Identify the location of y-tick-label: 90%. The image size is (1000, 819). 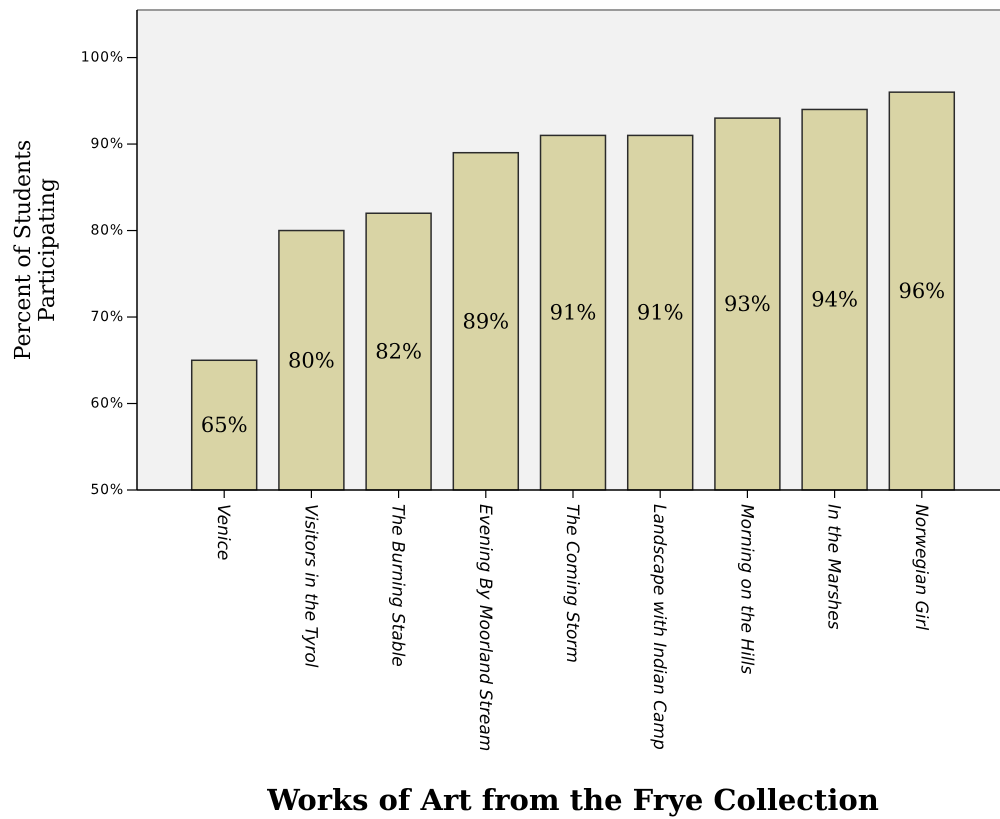
(107, 144).